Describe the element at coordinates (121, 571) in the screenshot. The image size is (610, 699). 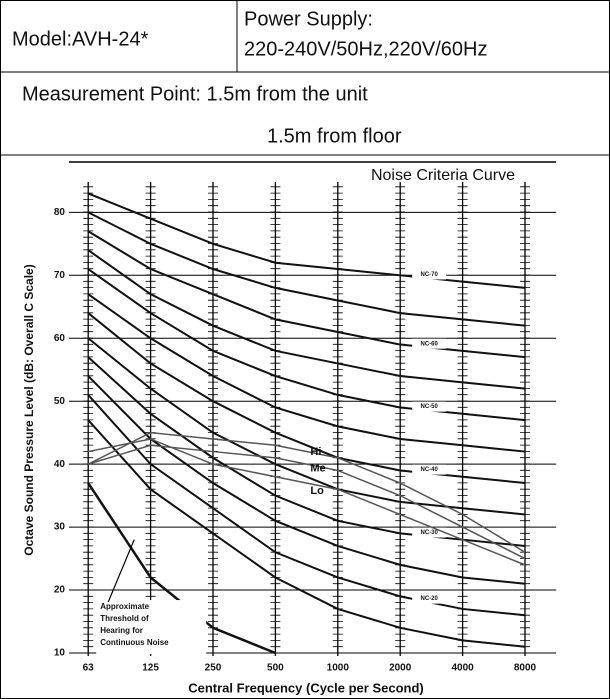
I see `threshold-pointer` at that location.